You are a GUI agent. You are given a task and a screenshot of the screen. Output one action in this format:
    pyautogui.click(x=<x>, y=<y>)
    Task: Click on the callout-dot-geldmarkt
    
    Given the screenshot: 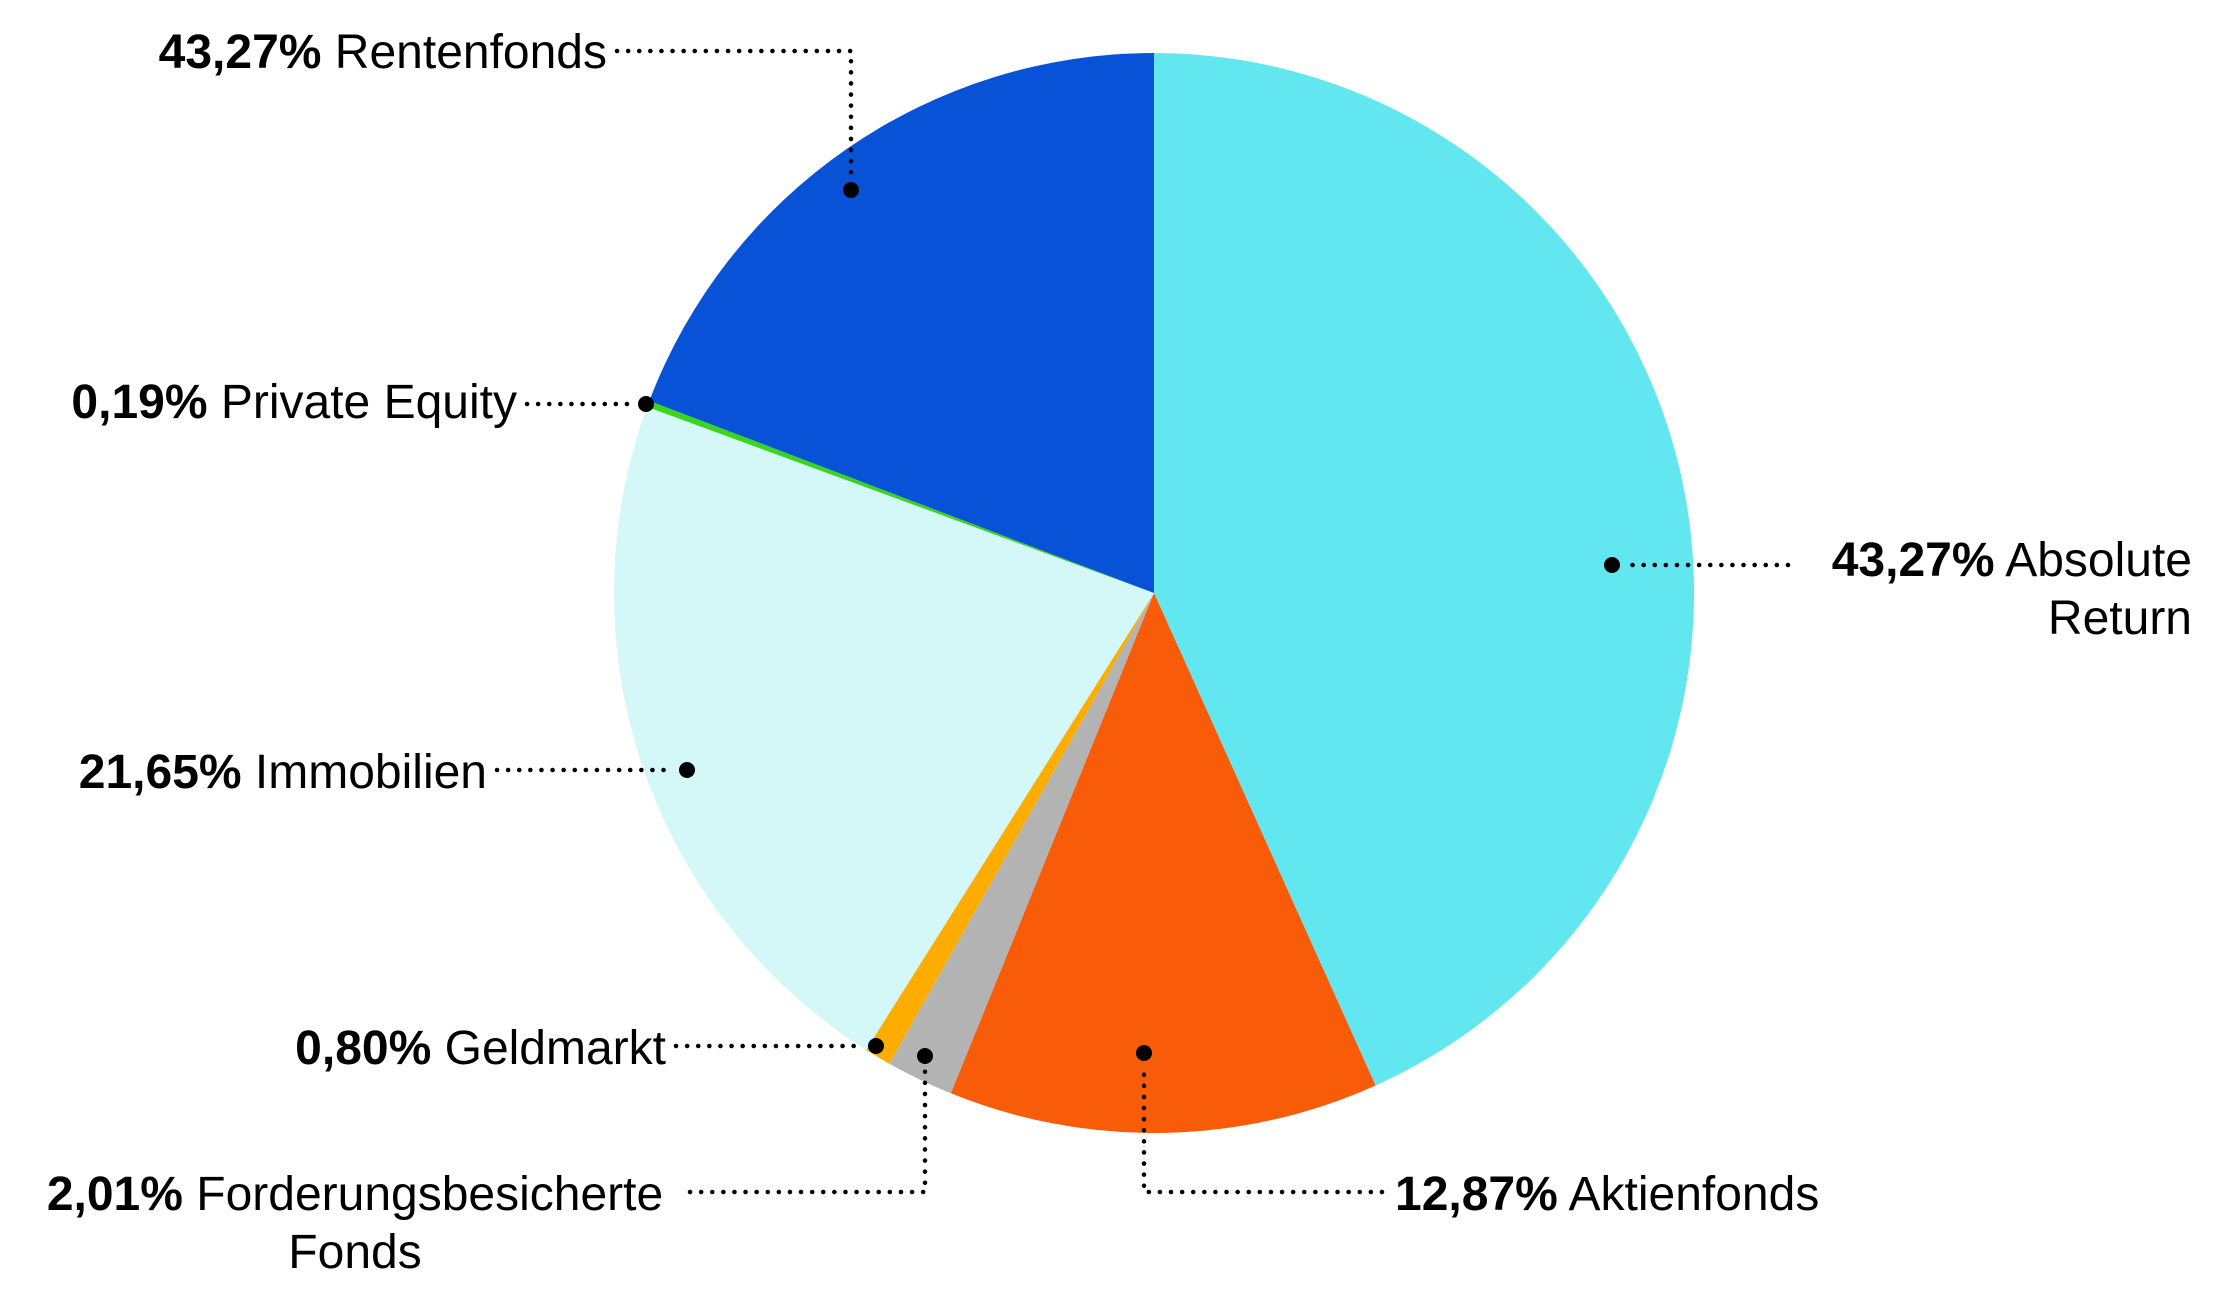 What is the action you would take?
    pyautogui.click(x=876, y=1046)
    